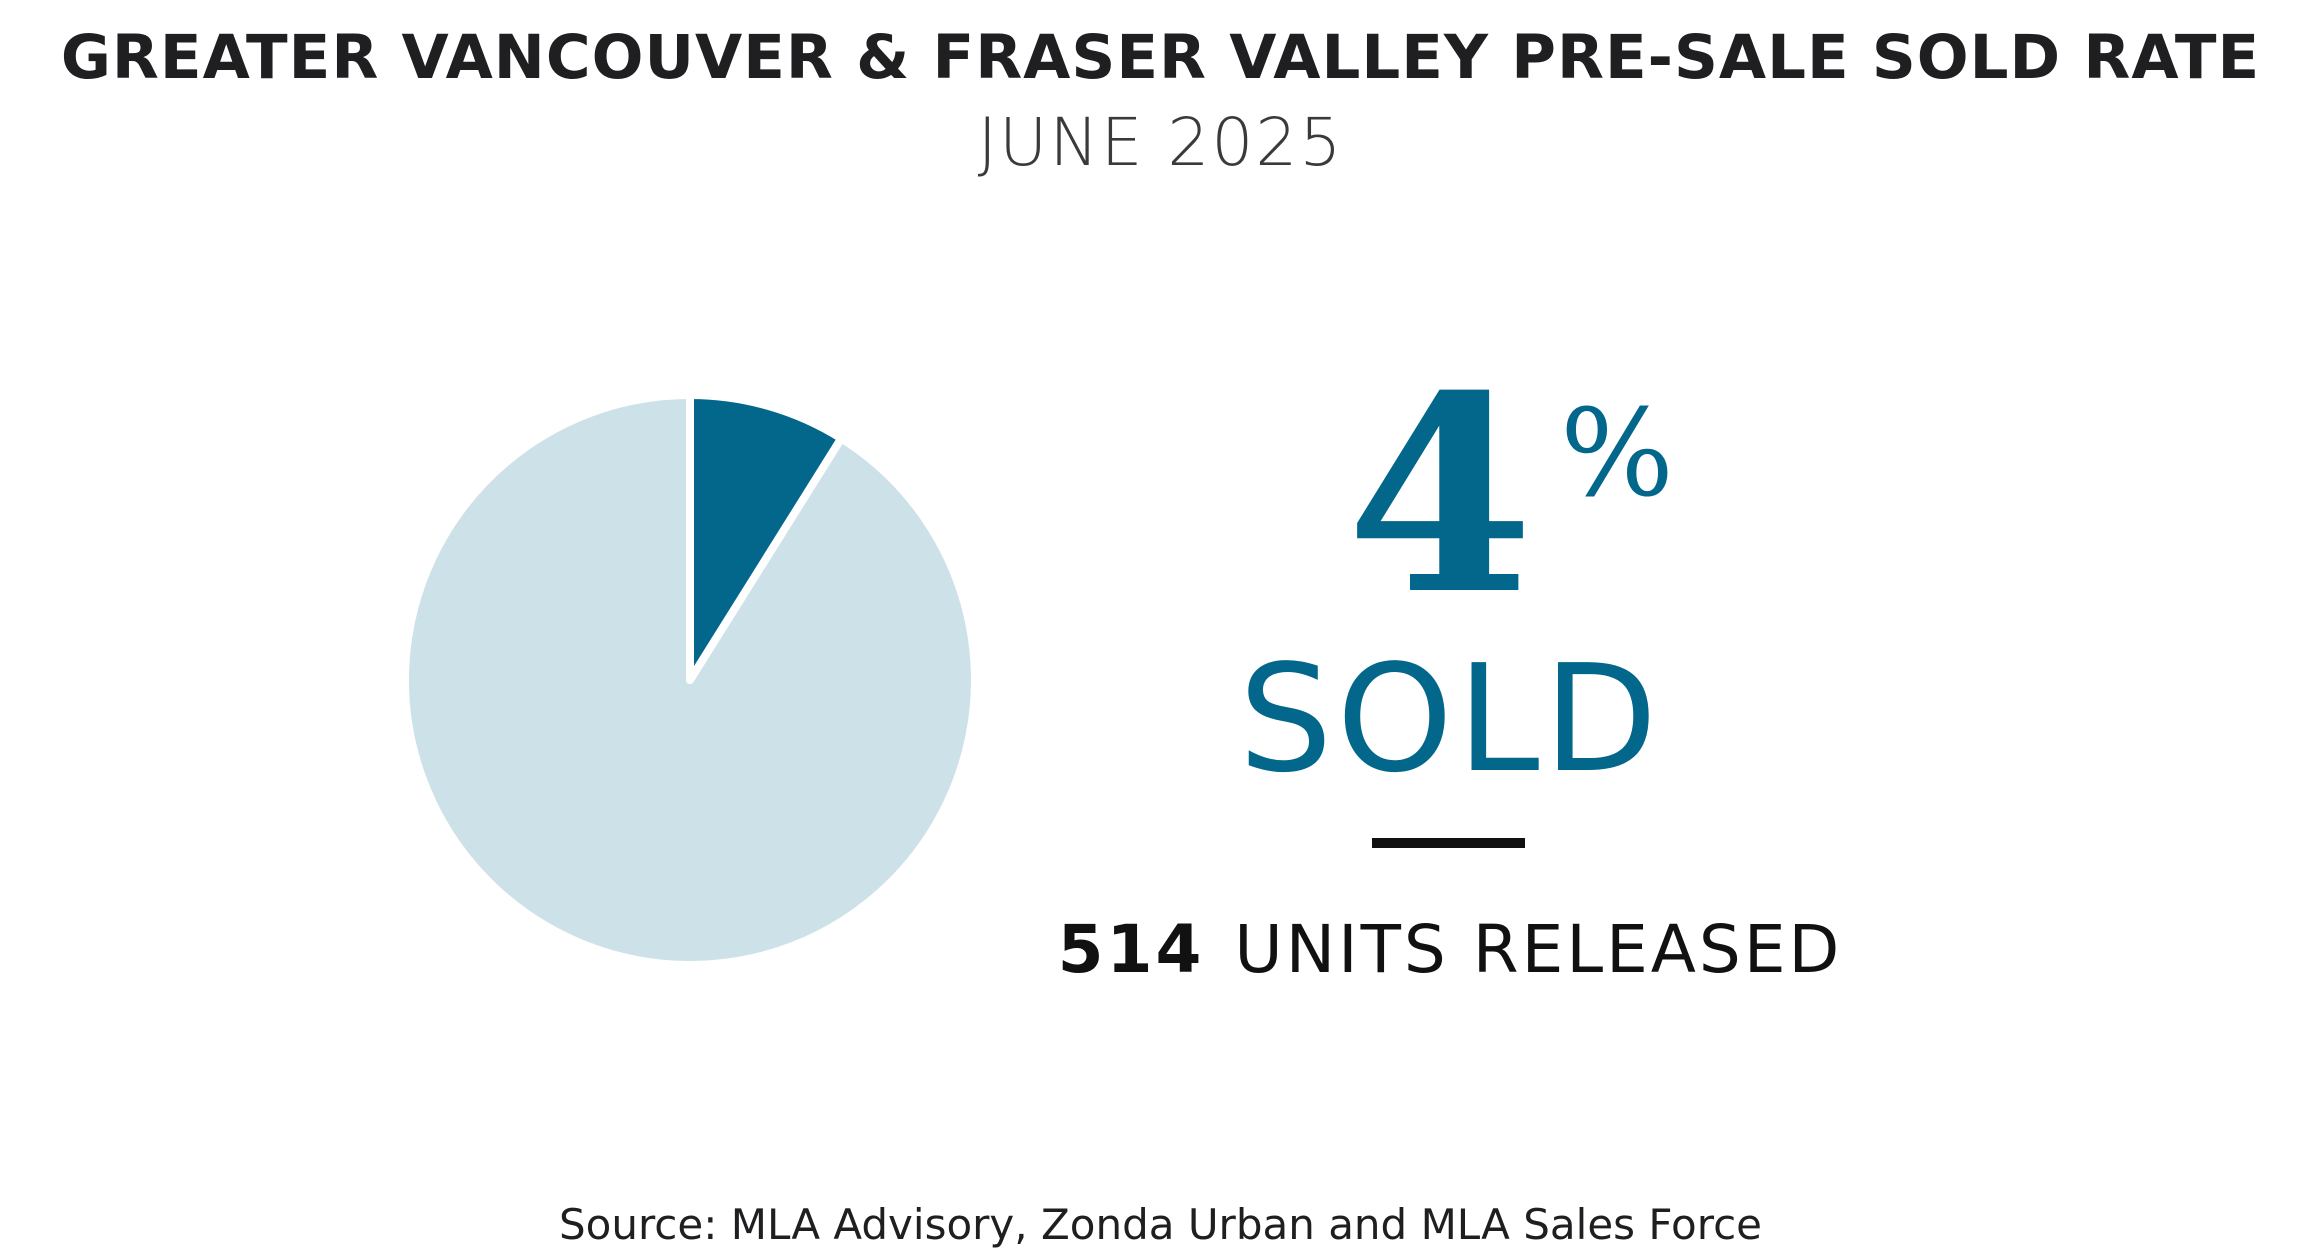  I want to click on percent-sign: %, so click(1617, 454).